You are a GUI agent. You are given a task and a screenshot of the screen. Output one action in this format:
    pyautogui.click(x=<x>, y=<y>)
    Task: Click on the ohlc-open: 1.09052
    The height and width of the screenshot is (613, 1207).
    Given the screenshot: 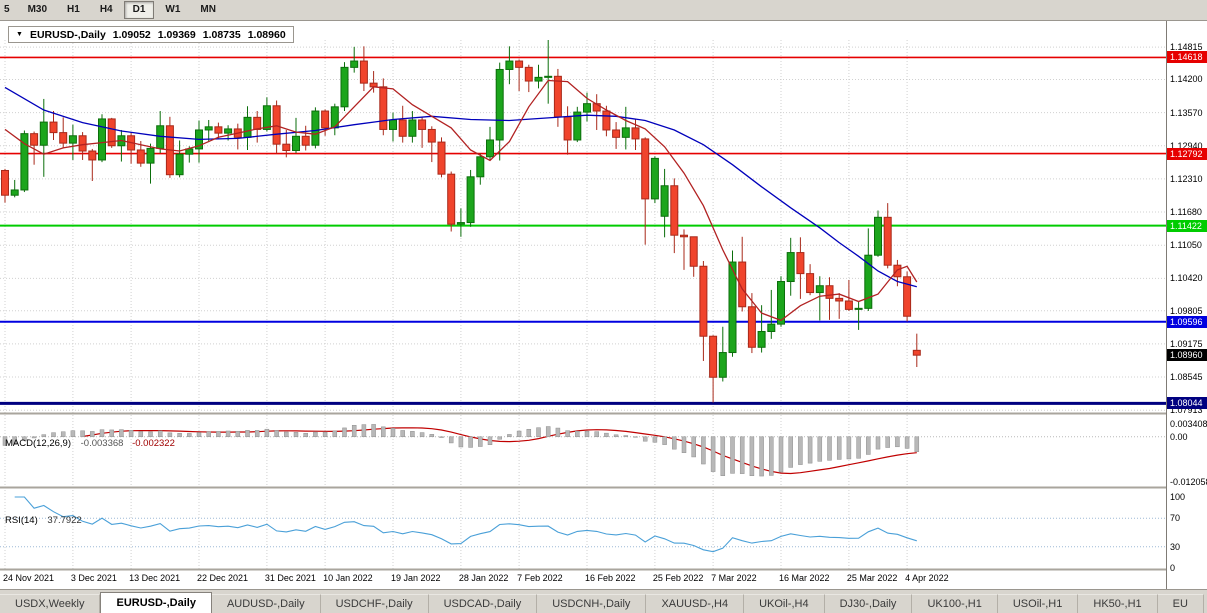 What is the action you would take?
    pyautogui.click(x=131, y=34)
    